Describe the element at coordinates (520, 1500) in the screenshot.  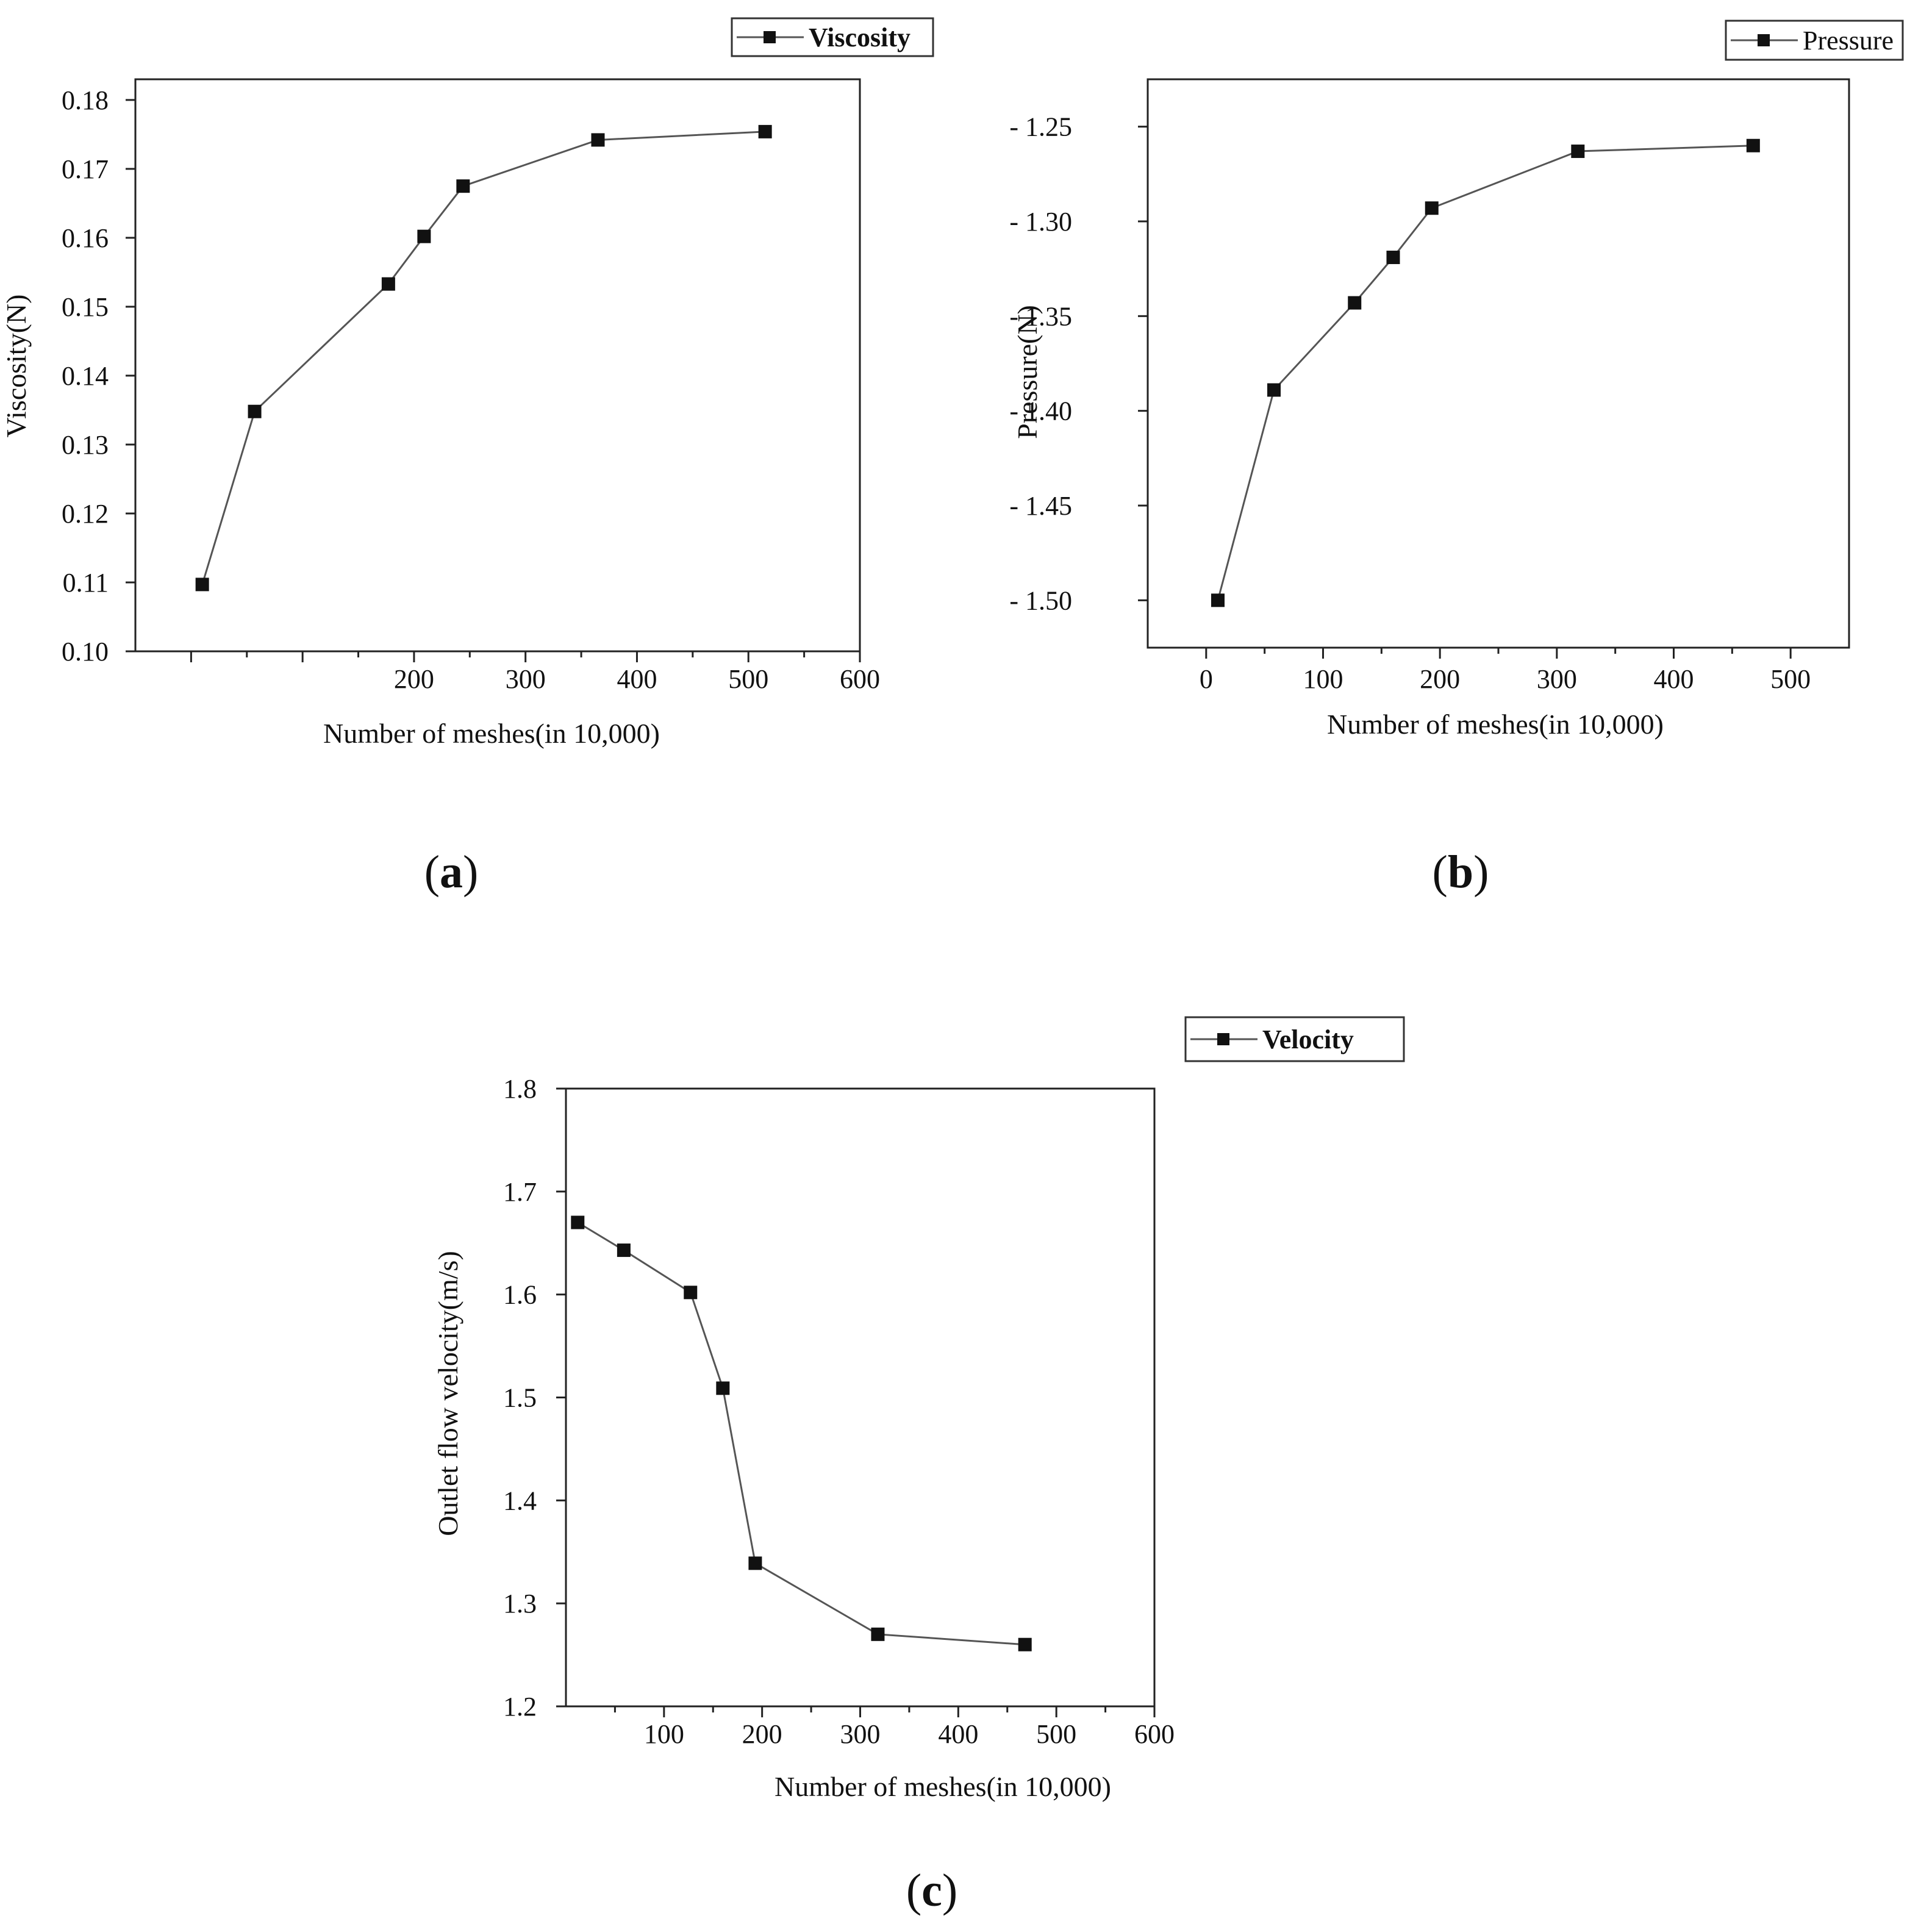
I see `y-tick-label: 1.4` at that location.